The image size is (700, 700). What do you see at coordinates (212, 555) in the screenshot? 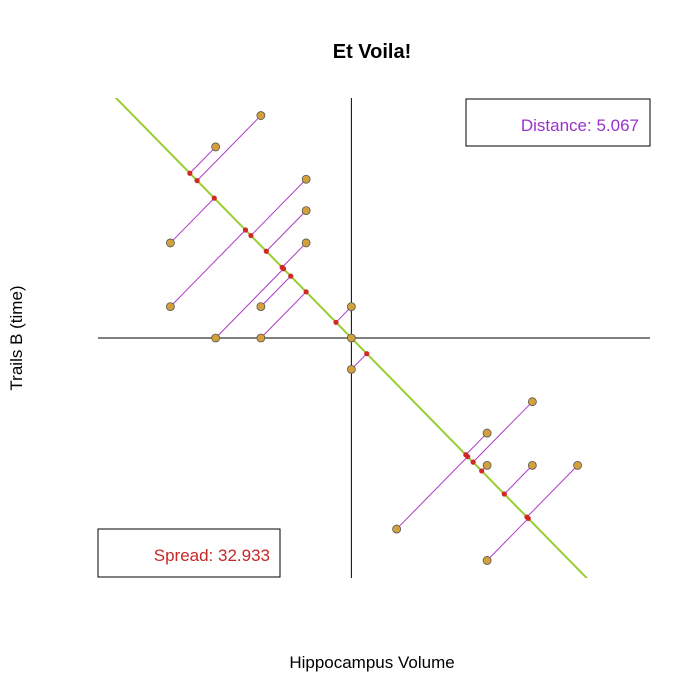
I see `spread-label: Spread: 32.933` at bounding box center [212, 555].